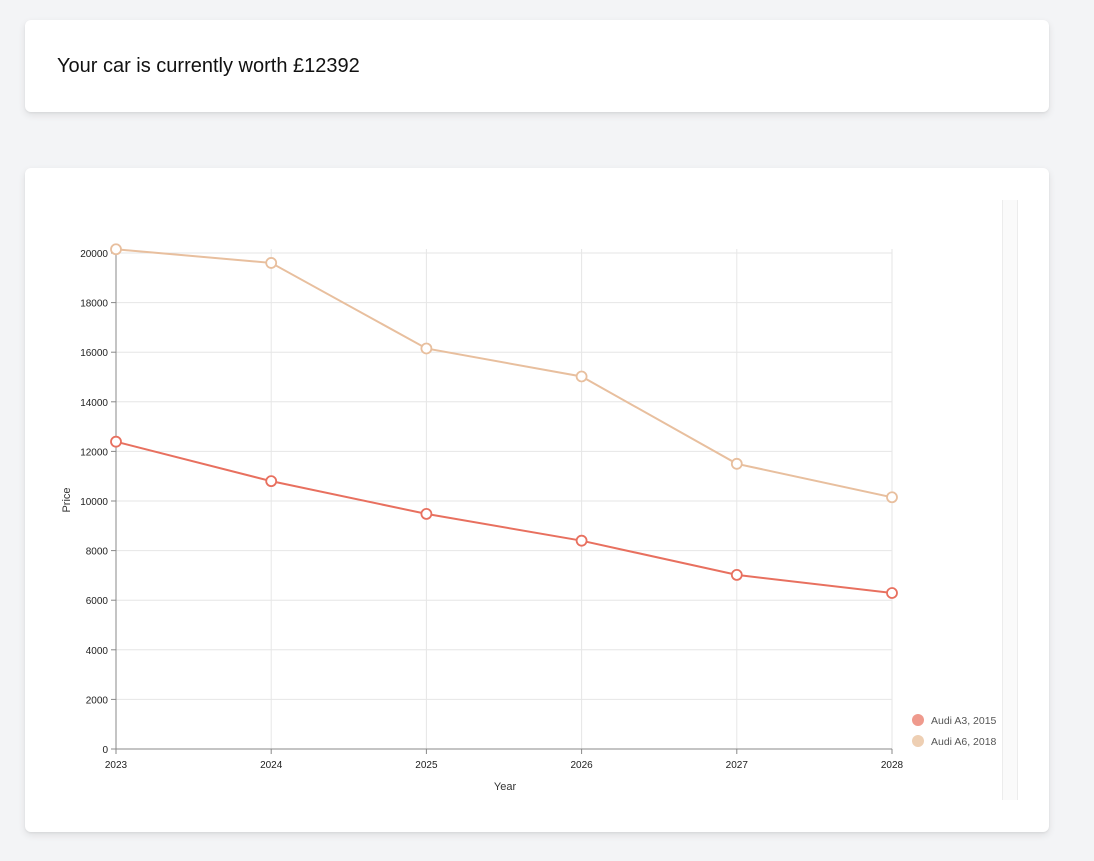 This screenshot has height=861, width=1094. What do you see at coordinates (116, 765) in the screenshot?
I see `x-tick-label: 2023` at bounding box center [116, 765].